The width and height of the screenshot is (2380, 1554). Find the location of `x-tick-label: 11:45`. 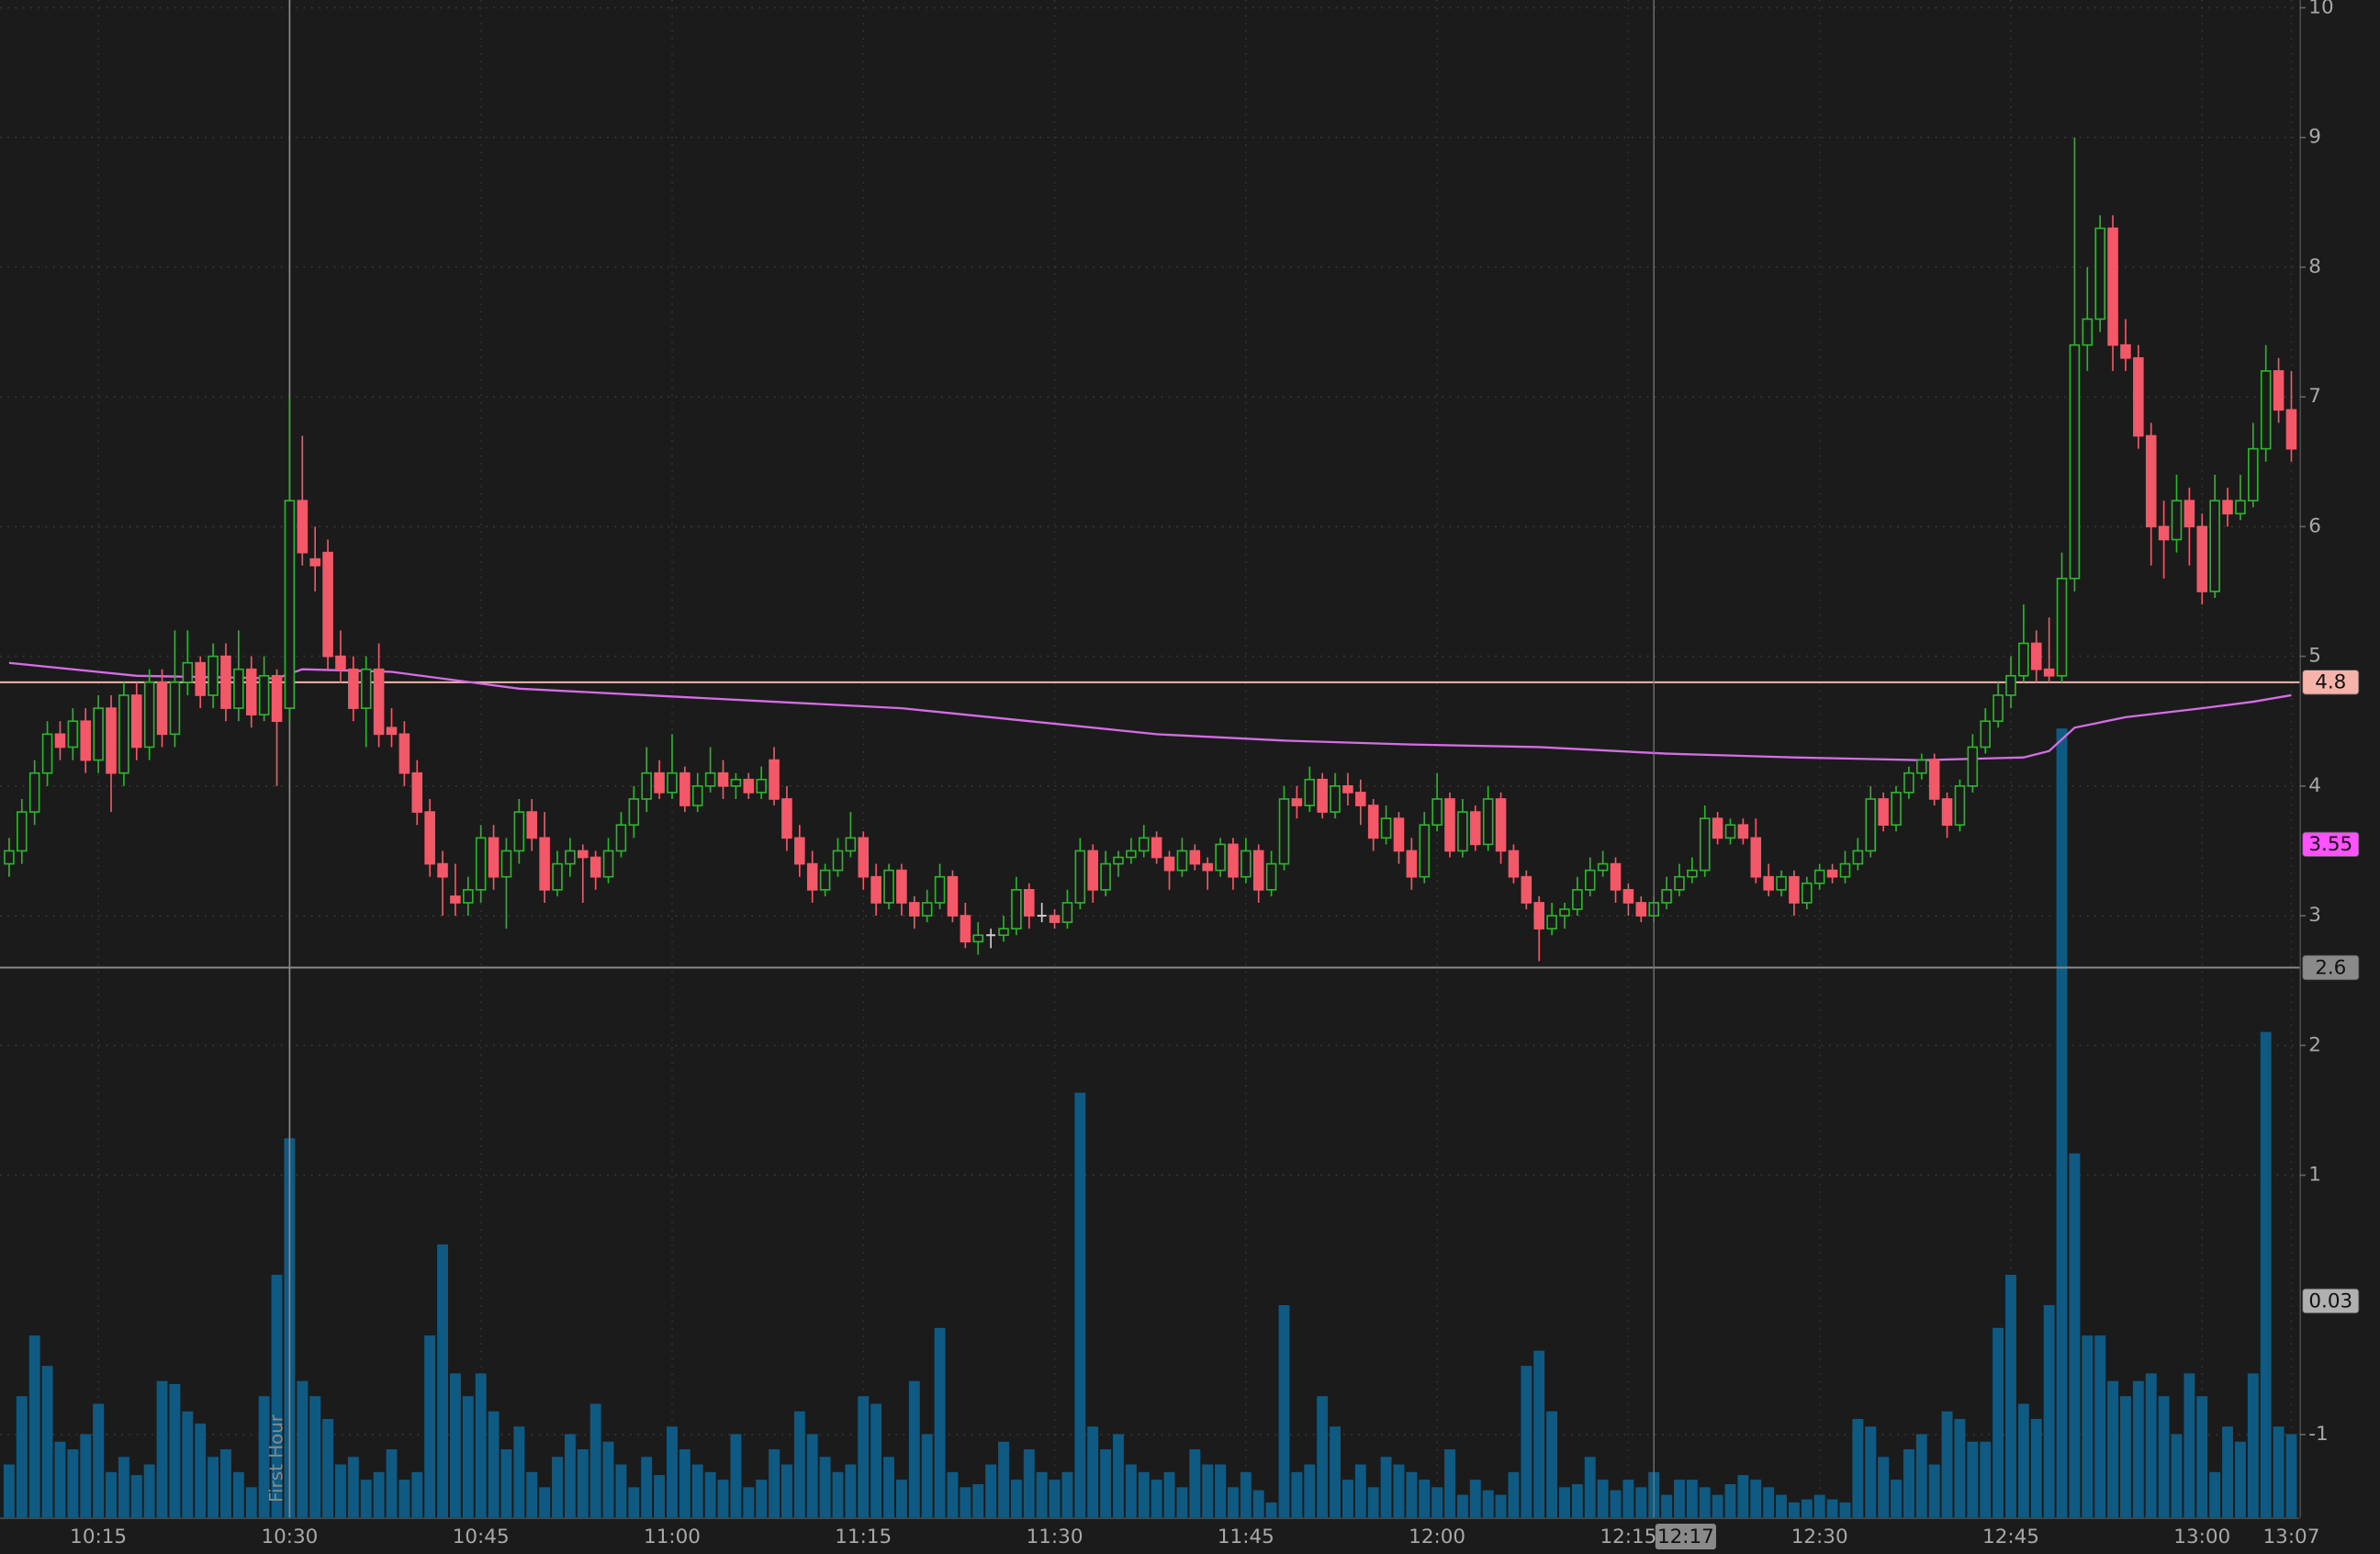

x-tick-label: 11:45 is located at coordinates (1246, 1537).